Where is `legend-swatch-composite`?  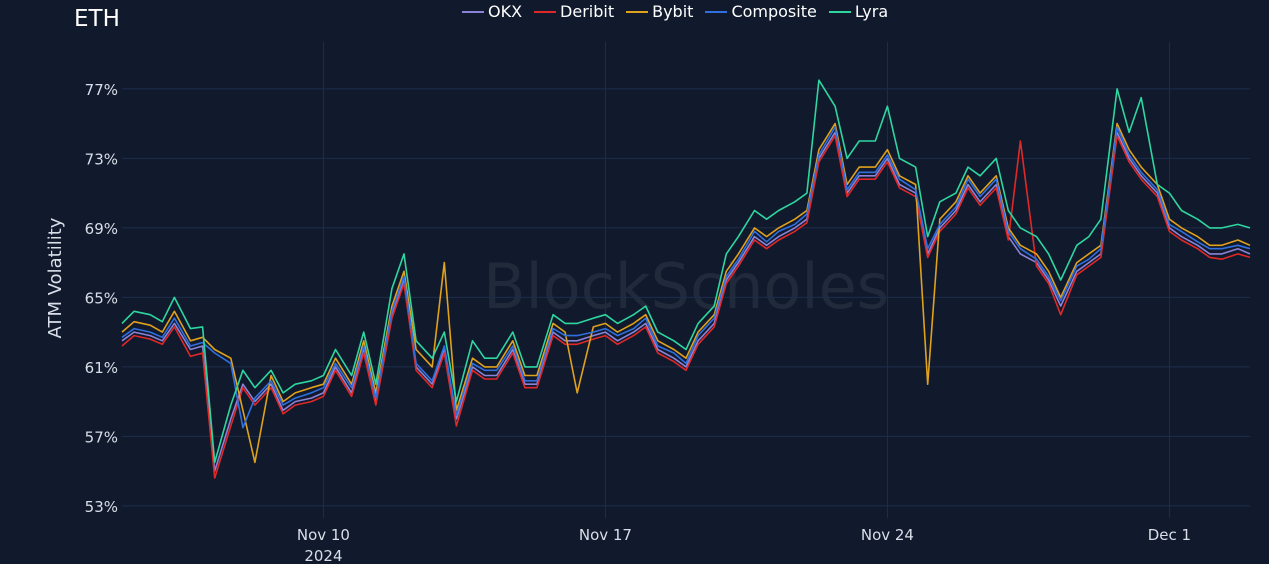 legend-swatch-composite is located at coordinates (716, 11).